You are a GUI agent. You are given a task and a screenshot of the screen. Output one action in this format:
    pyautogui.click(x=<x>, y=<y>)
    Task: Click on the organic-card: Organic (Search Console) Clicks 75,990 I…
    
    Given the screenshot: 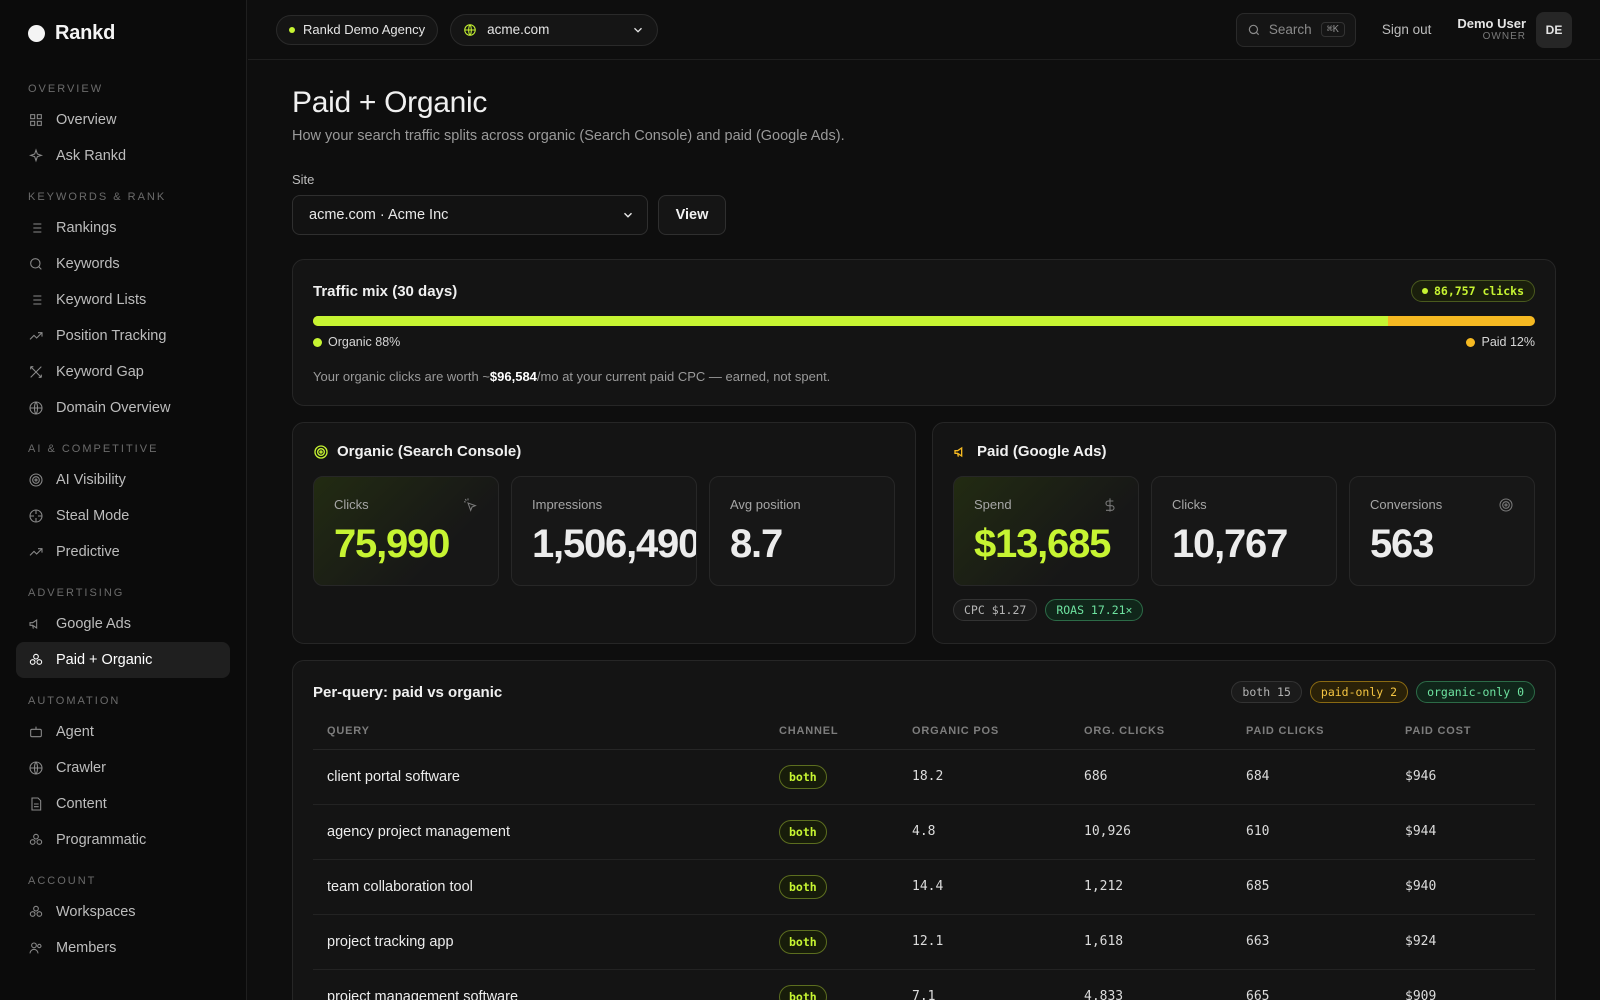 What is the action you would take?
    pyautogui.click(x=604, y=533)
    